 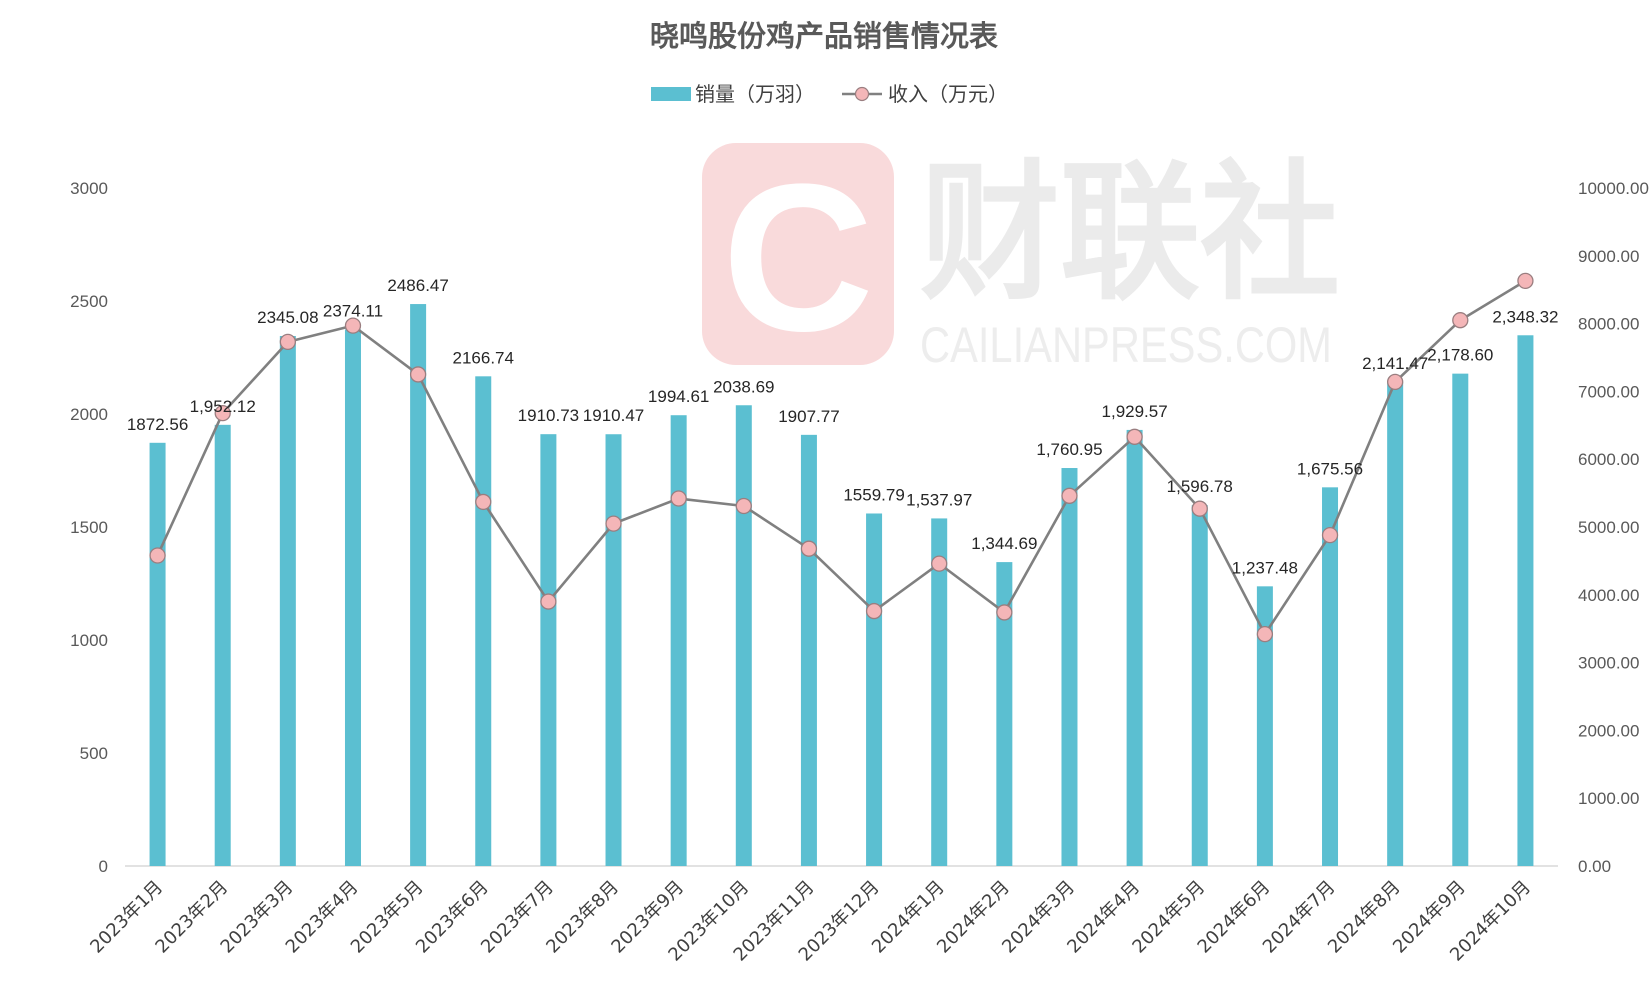 I want to click on y-right-tick-label: 8000.00, so click(x=1608, y=324).